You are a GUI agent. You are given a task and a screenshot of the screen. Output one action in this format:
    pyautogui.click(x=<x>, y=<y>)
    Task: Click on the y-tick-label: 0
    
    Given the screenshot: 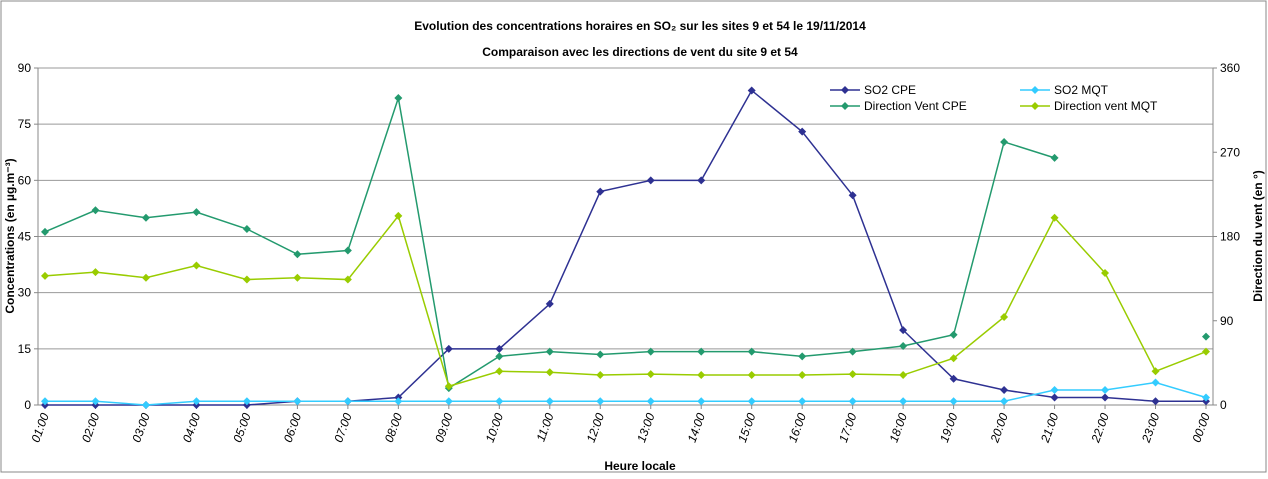 What is the action you would take?
    pyautogui.click(x=27, y=405)
    